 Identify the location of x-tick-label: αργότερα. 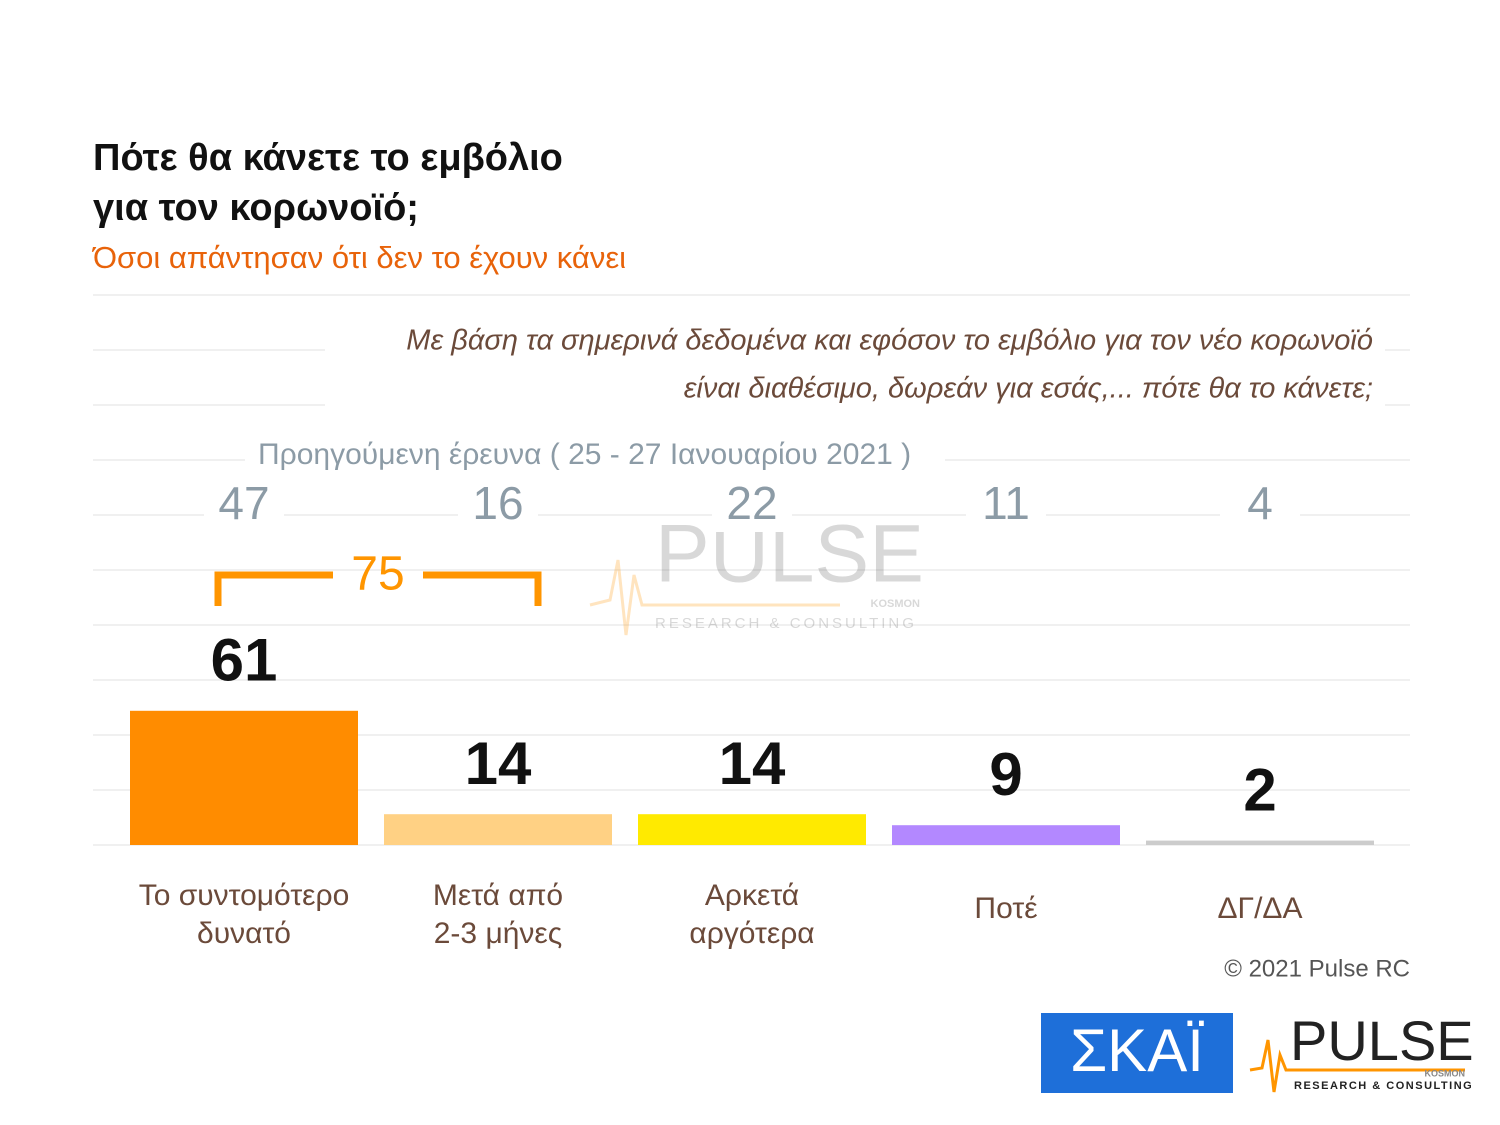
(751, 933).